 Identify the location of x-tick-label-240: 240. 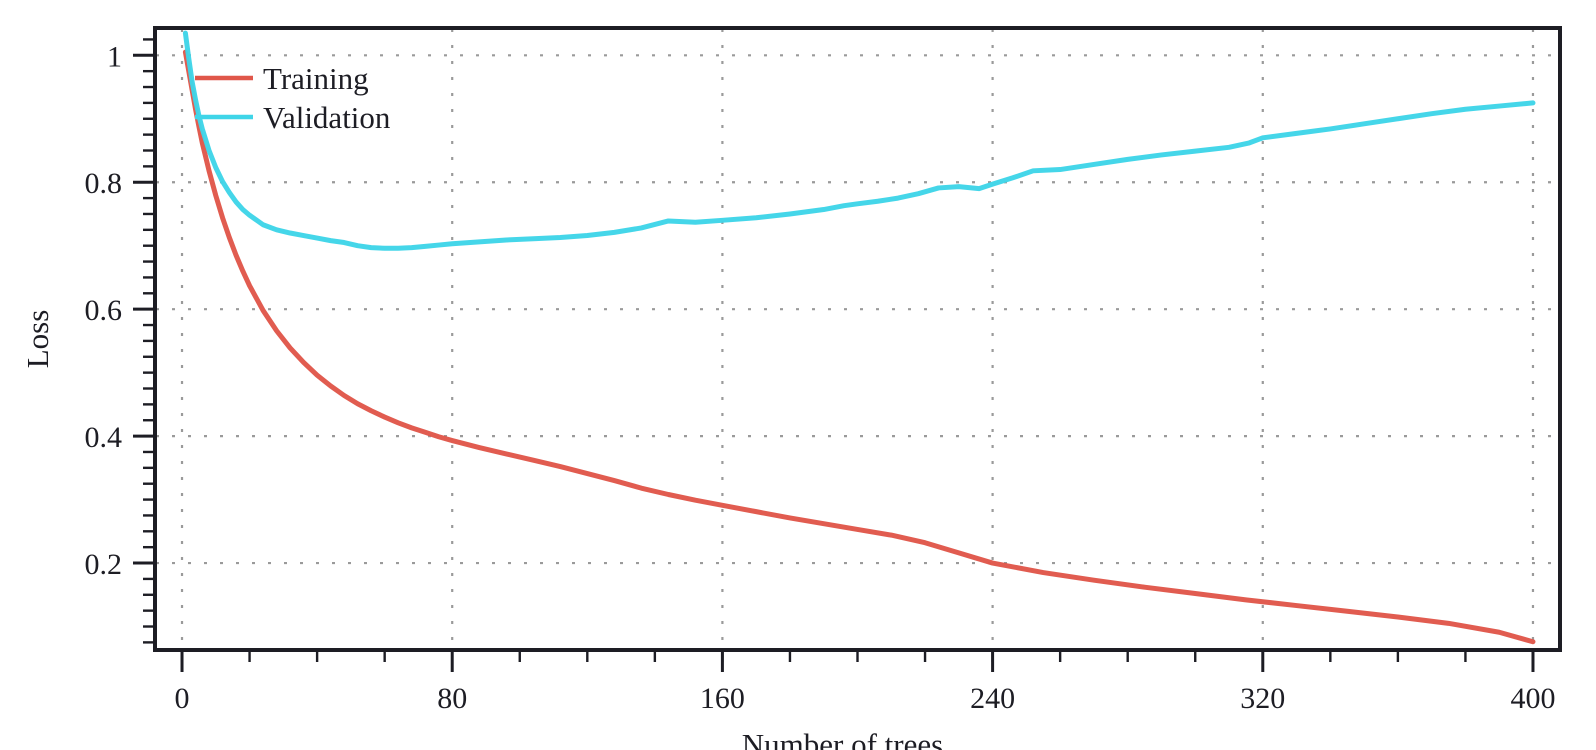
(992, 698).